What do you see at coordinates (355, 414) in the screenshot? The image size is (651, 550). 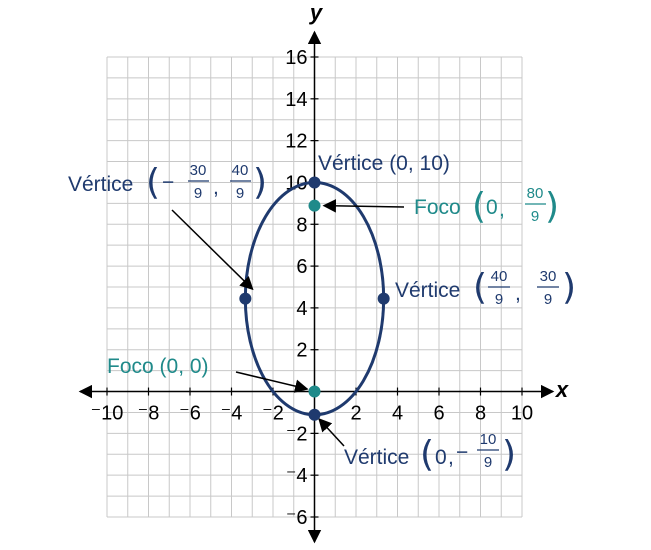 I see `x-tick-label: 2` at bounding box center [355, 414].